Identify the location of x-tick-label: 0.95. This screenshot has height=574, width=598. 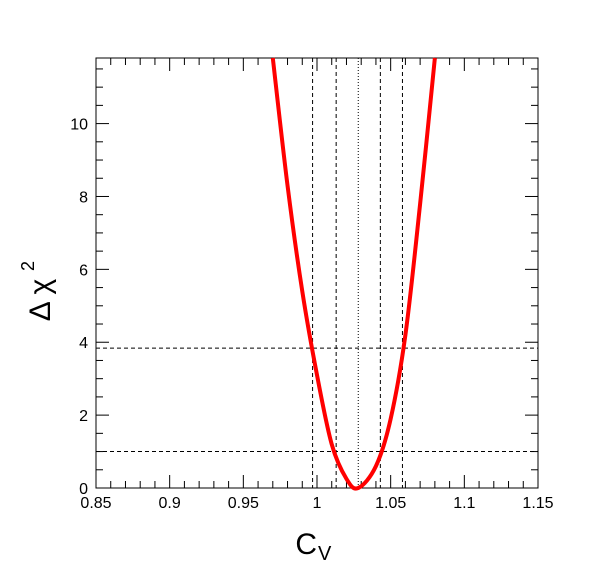
(243, 503).